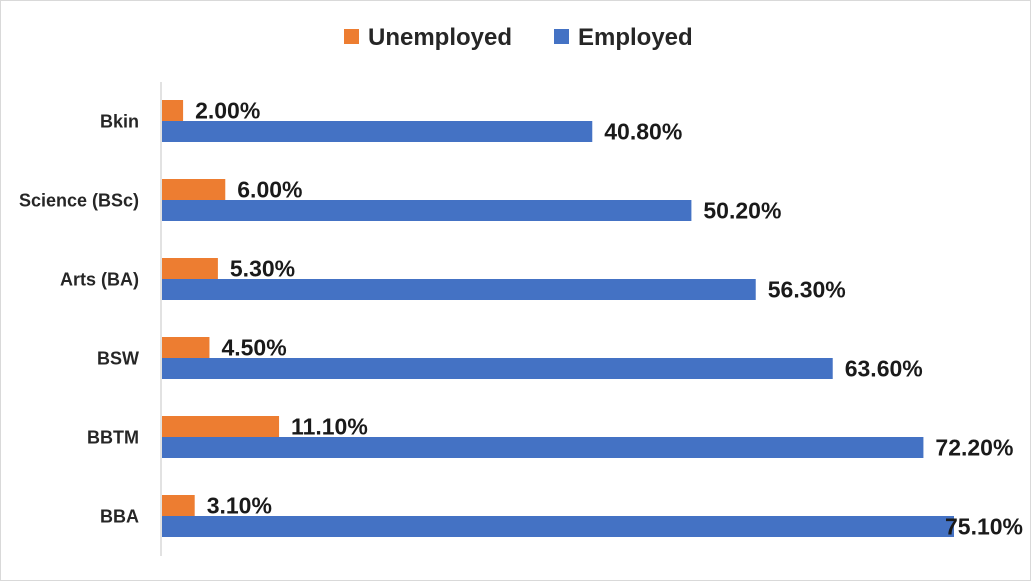  Describe the element at coordinates (984, 527) in the screenshot. I see `data-label-employed-bba: 75.10%` at that location.